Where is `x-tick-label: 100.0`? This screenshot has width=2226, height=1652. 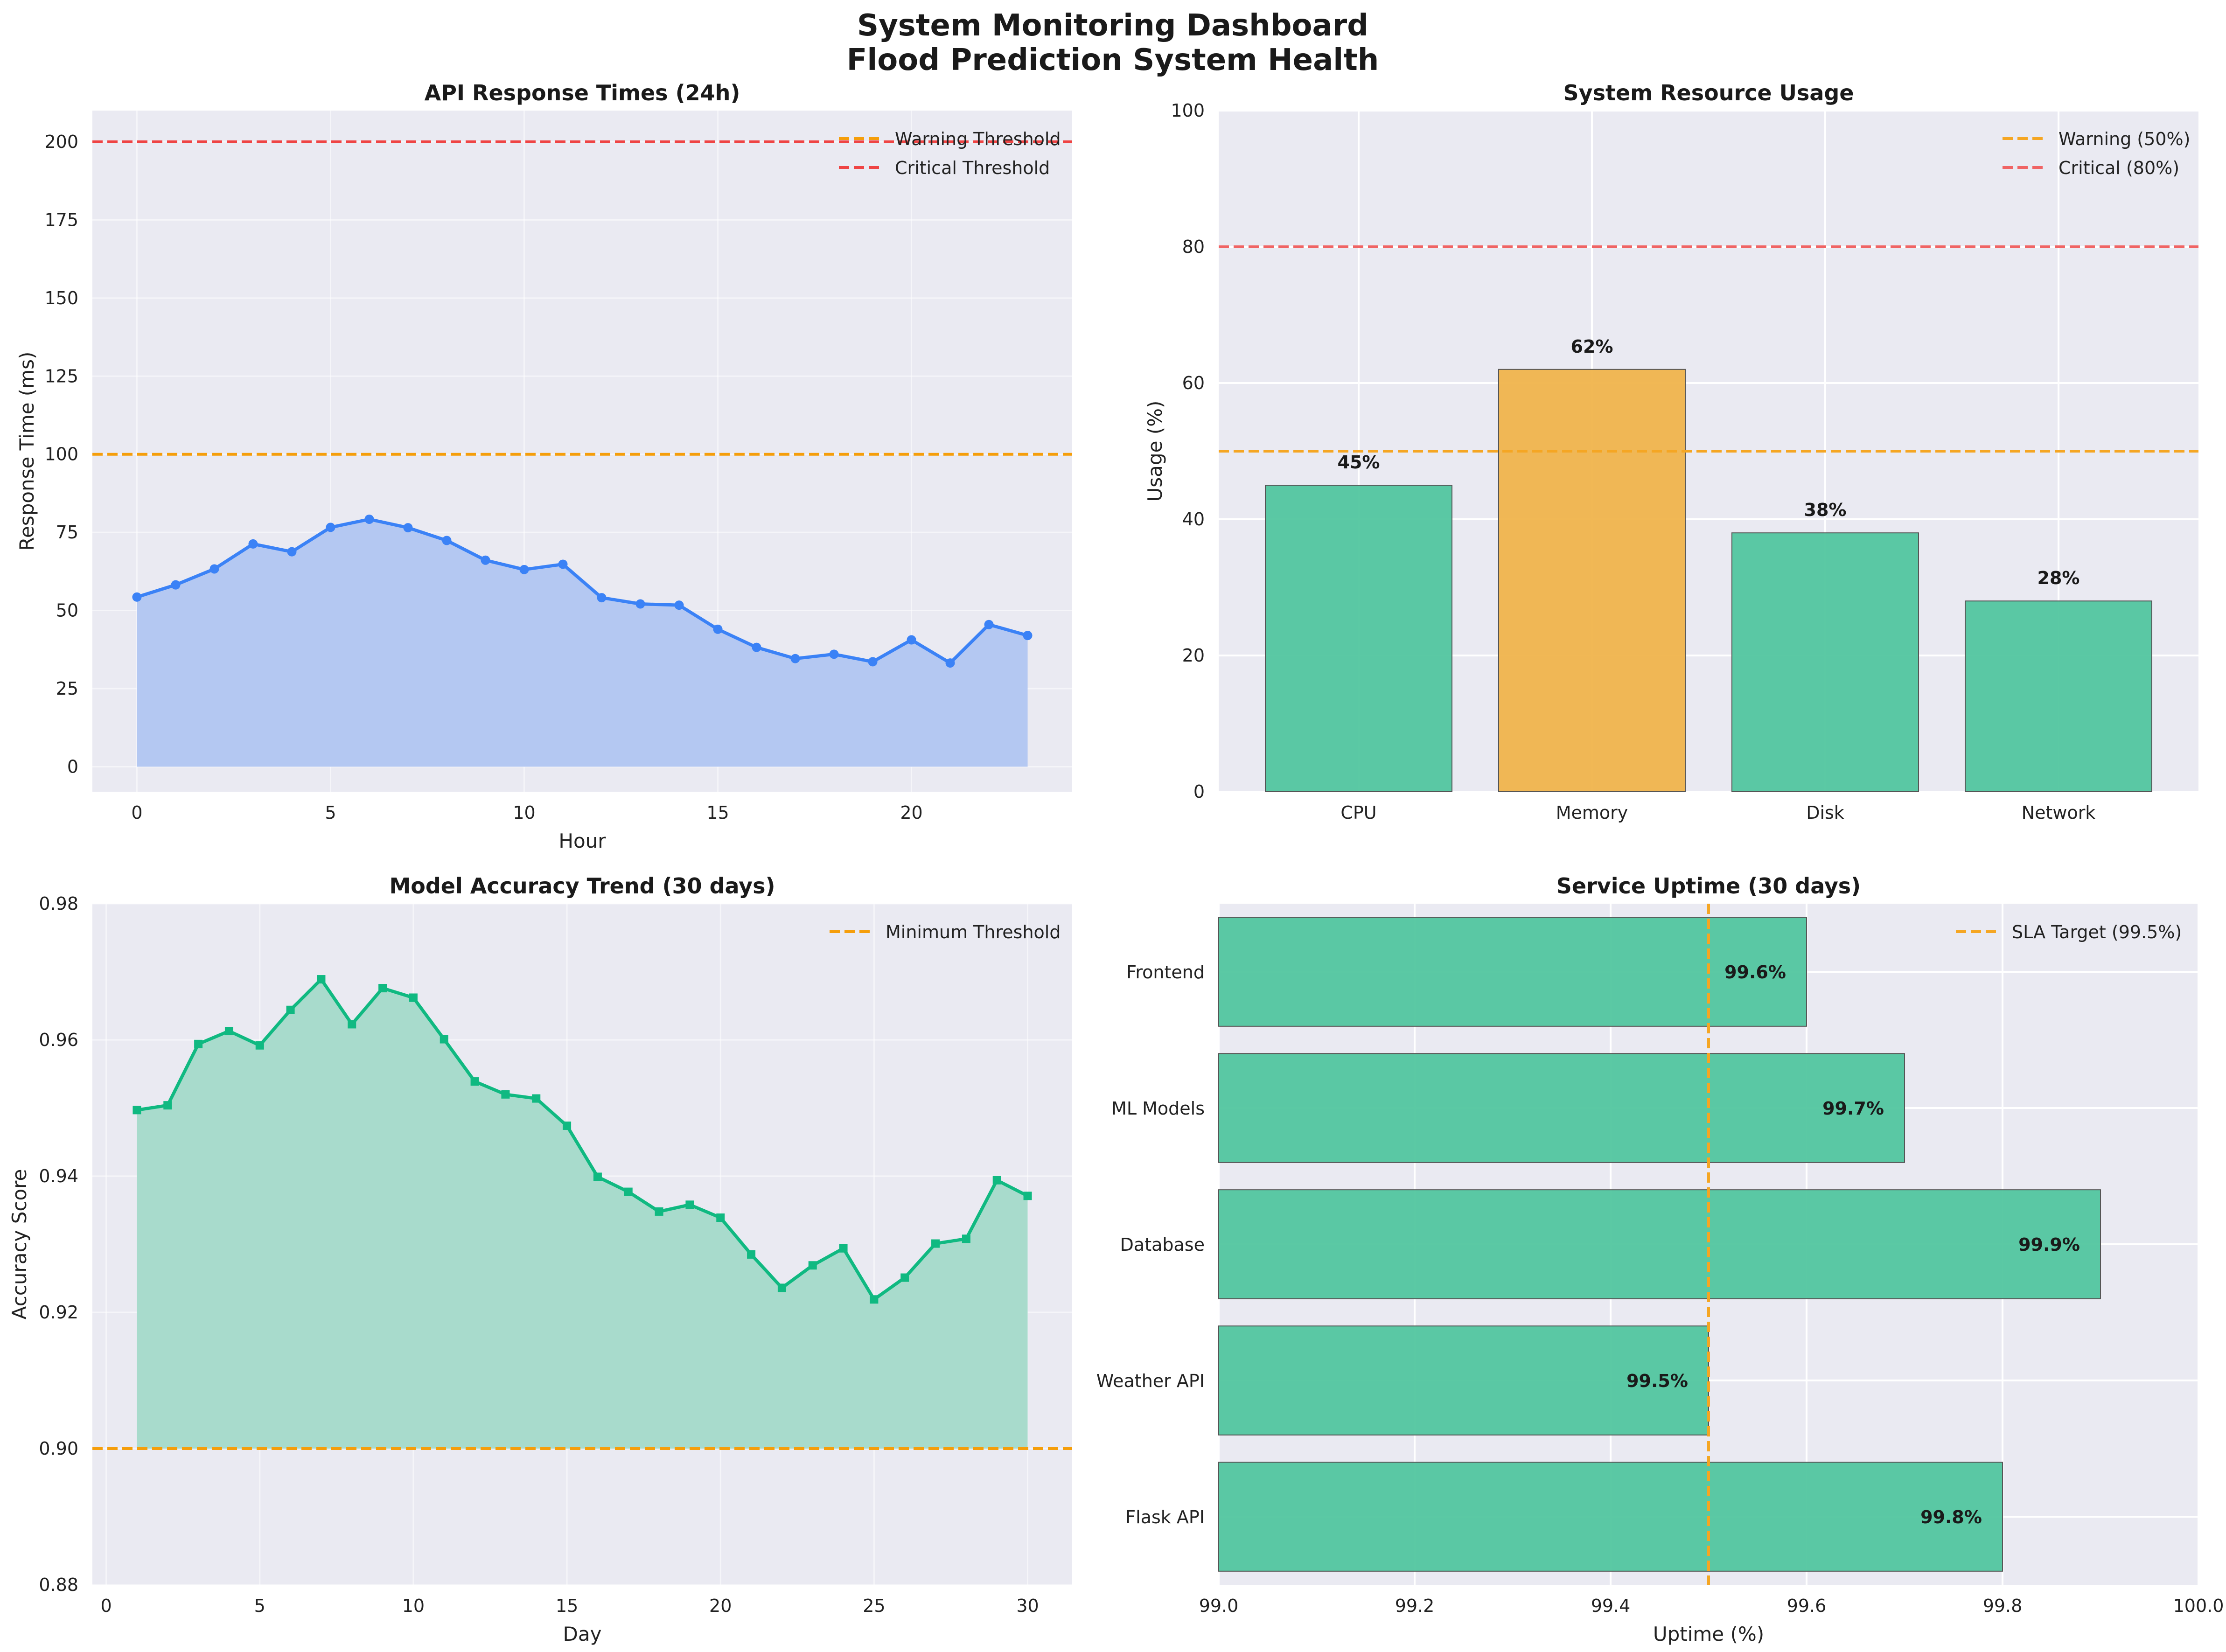 x-tick-label: 100.0 is located at coordinates (2198, 1606).